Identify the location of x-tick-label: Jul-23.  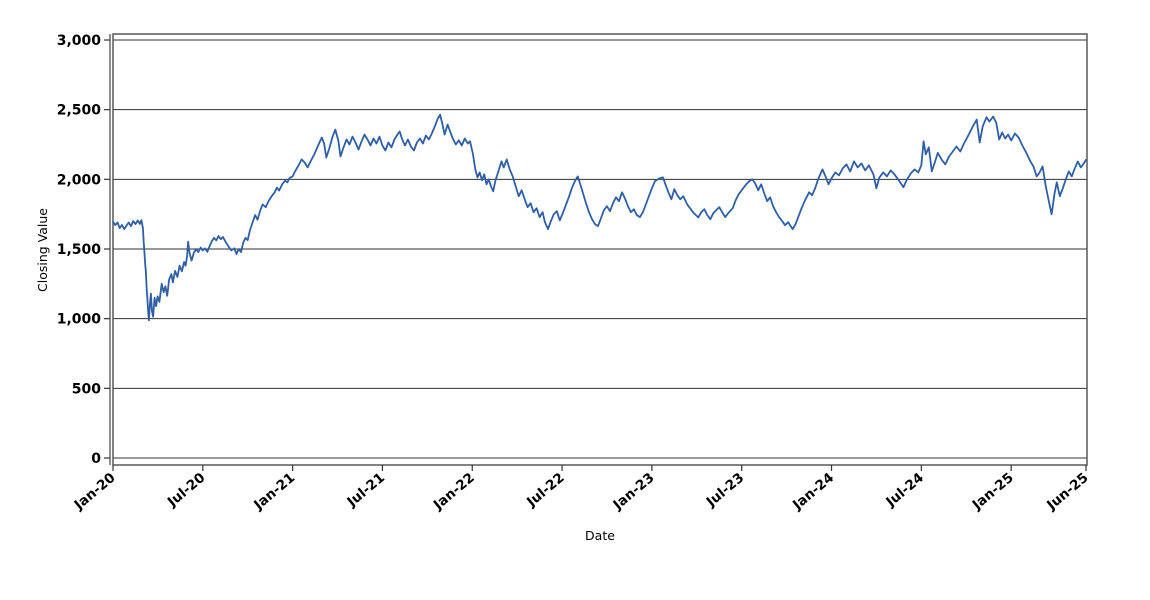
(725, 490).